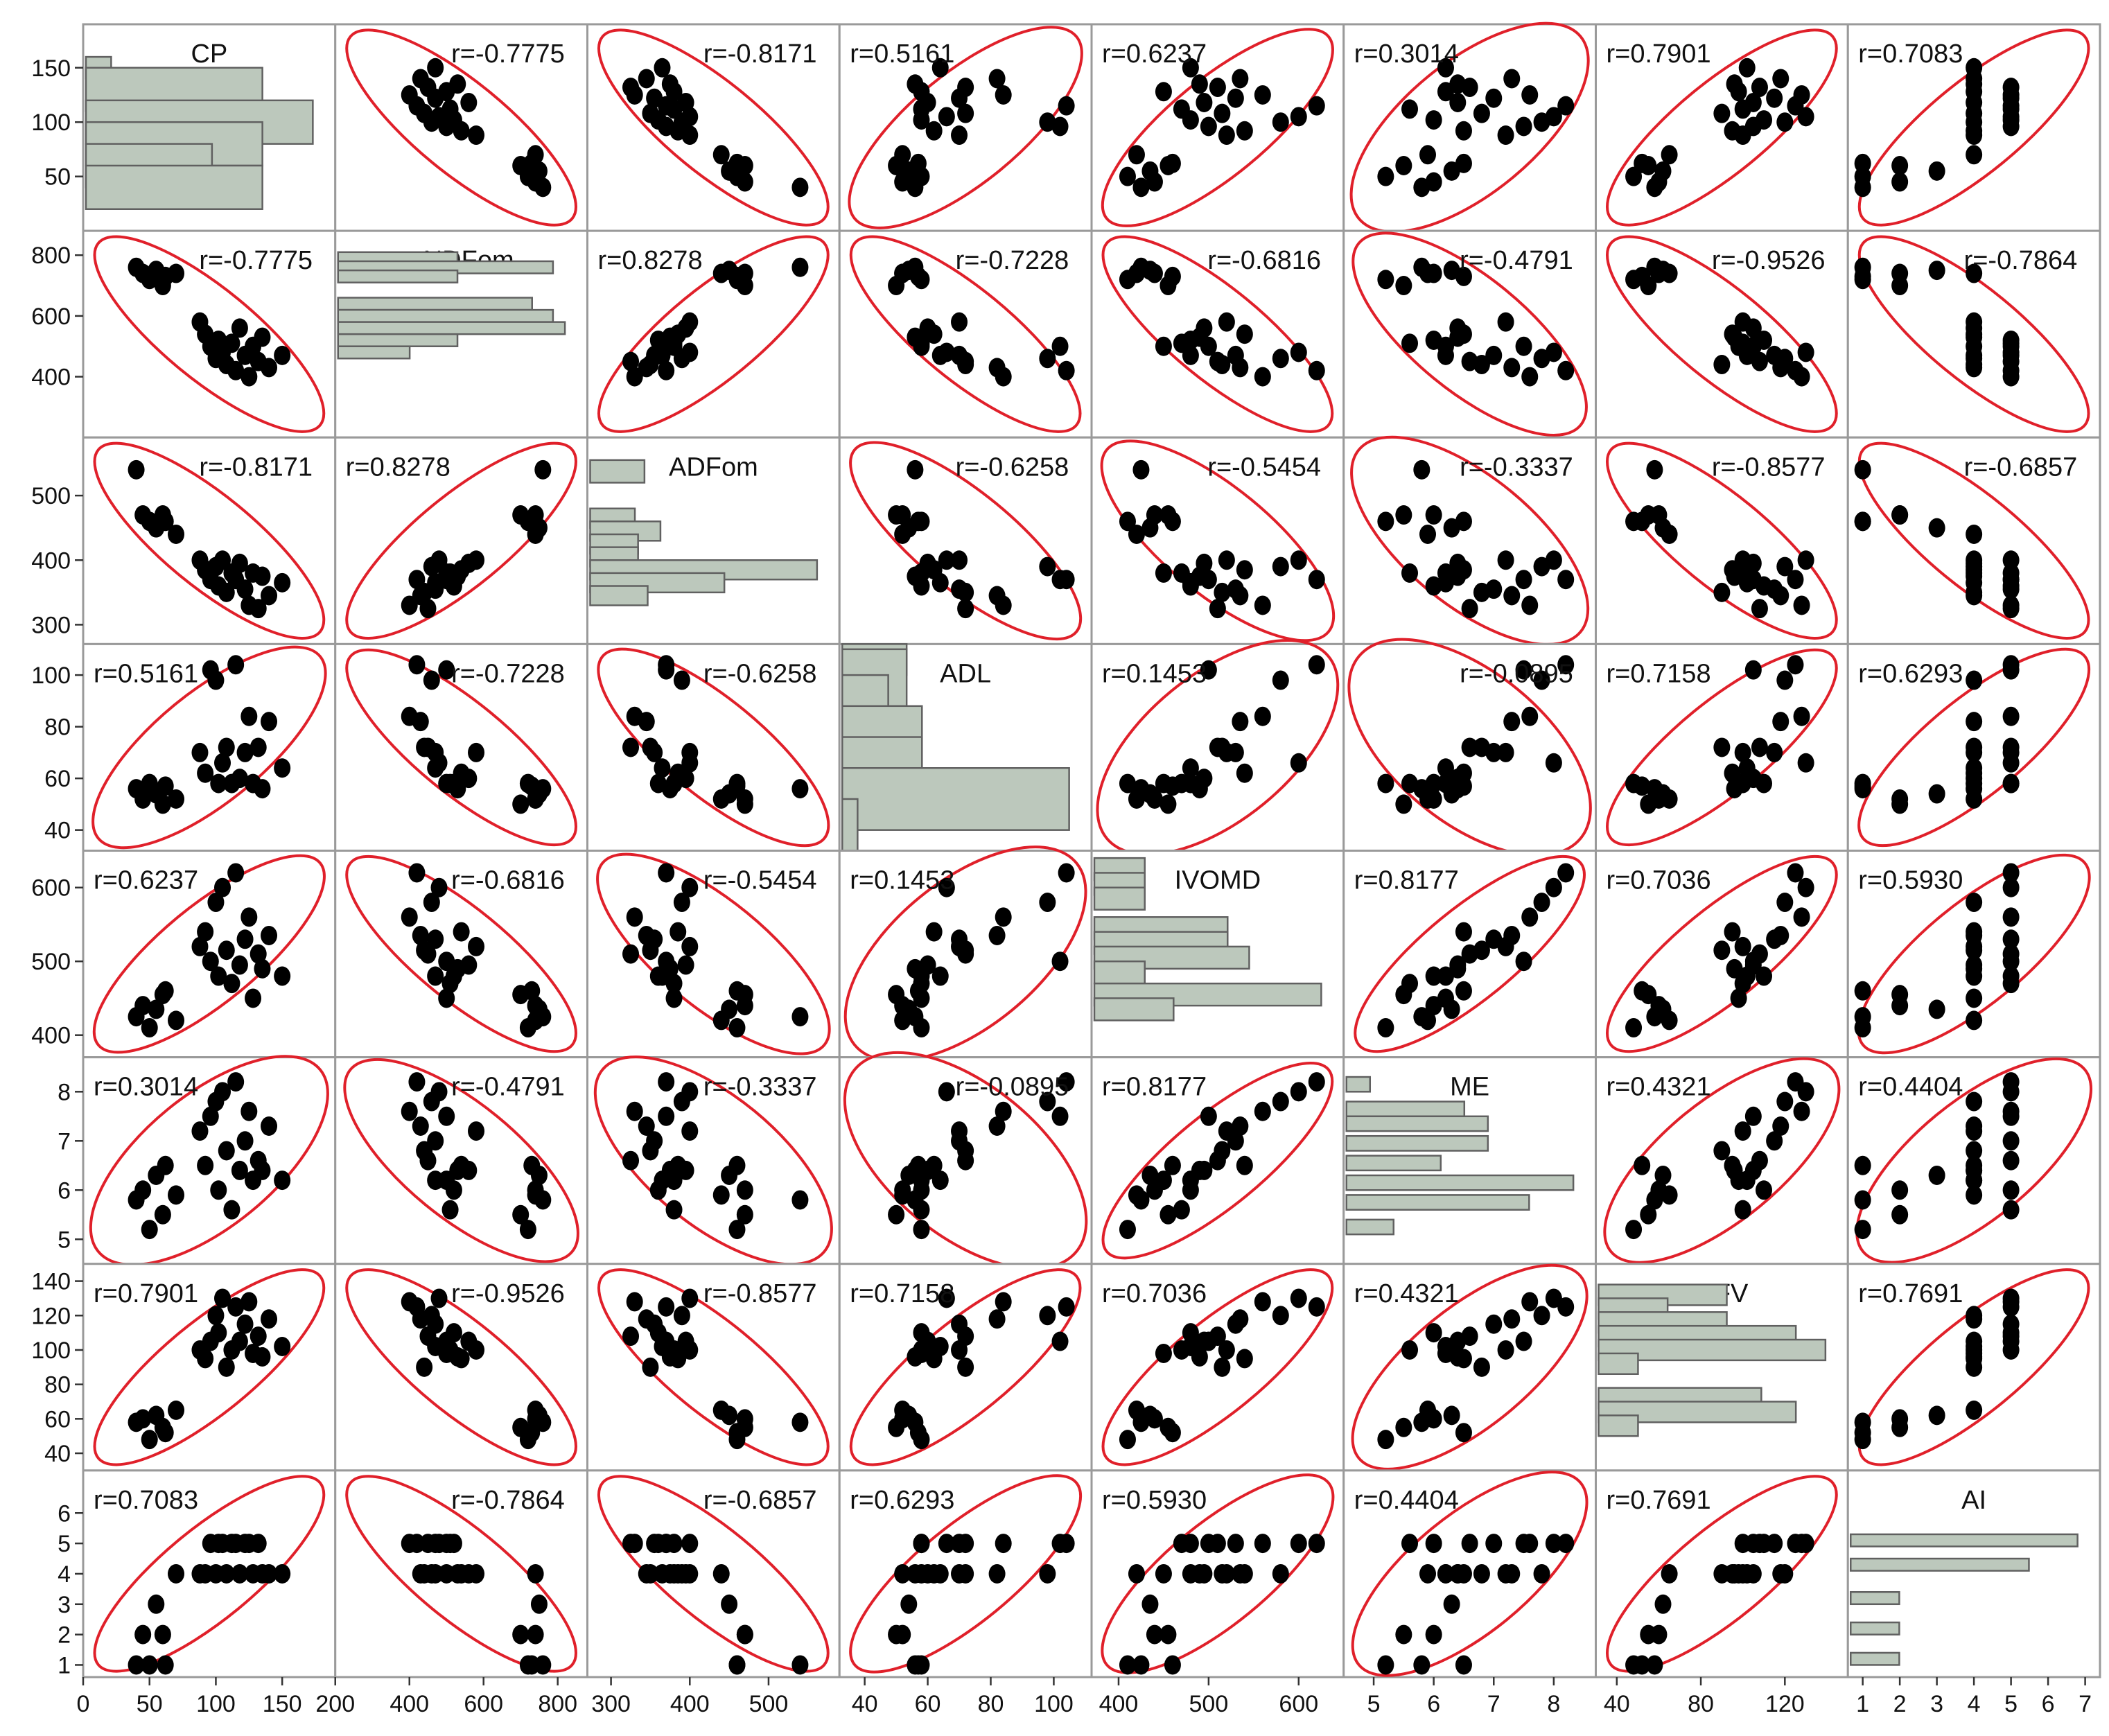  Describe the element at coordinates (557, 1704) in the screenshot. I see `x-tick-label: 800` at that location.